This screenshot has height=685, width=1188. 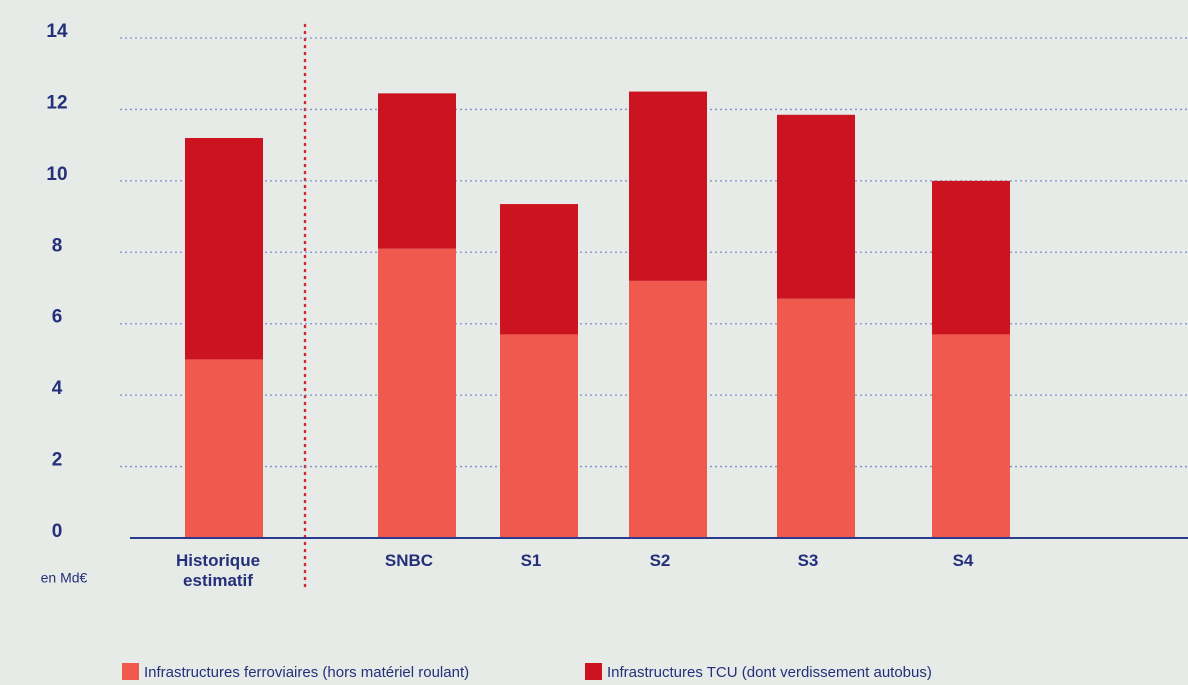 What do you see at coordinates (660, 560) in the screenshot?
I see `x-tick-label: S2` at bounding box center [660, 560].